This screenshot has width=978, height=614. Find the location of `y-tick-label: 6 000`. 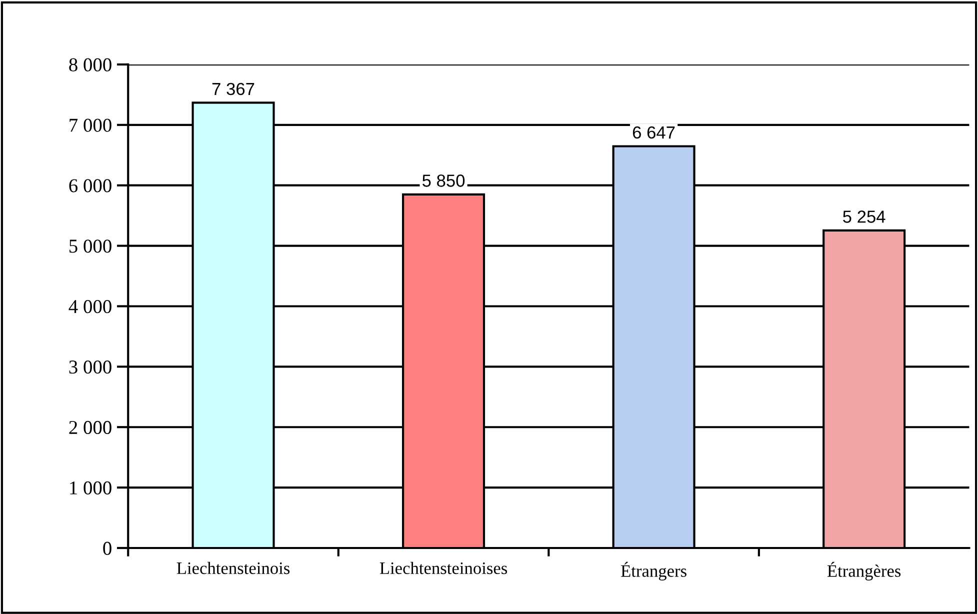

y-tick-label: 6 000 is located at coordinates (90, 185).